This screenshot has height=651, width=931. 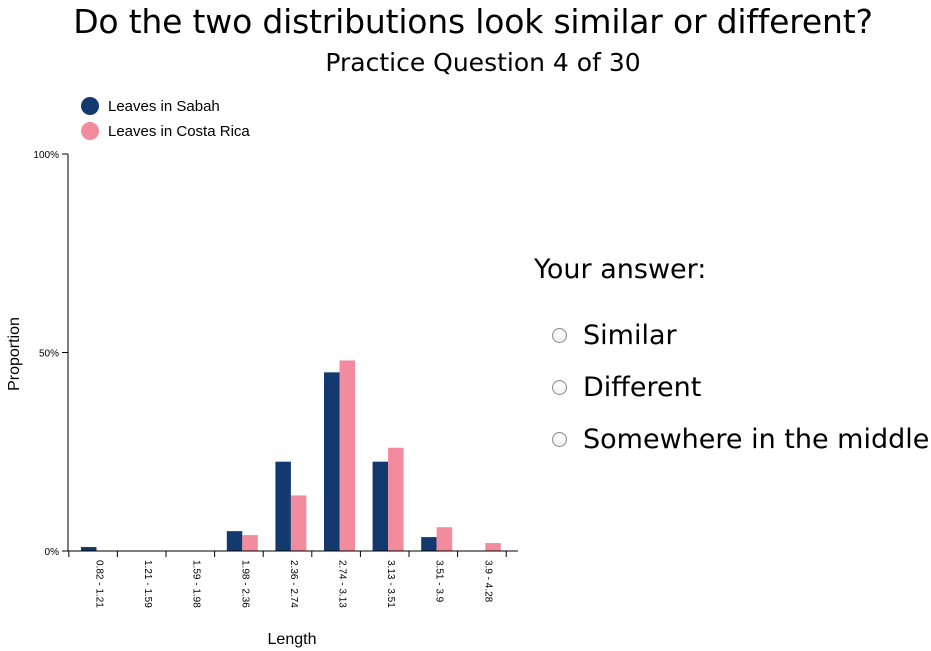 What do you see at coordinates (244, 584) in the screenshot?
I see `x-tick-label-3: 1.98 - 2.36` at bounding box center [244, 584].